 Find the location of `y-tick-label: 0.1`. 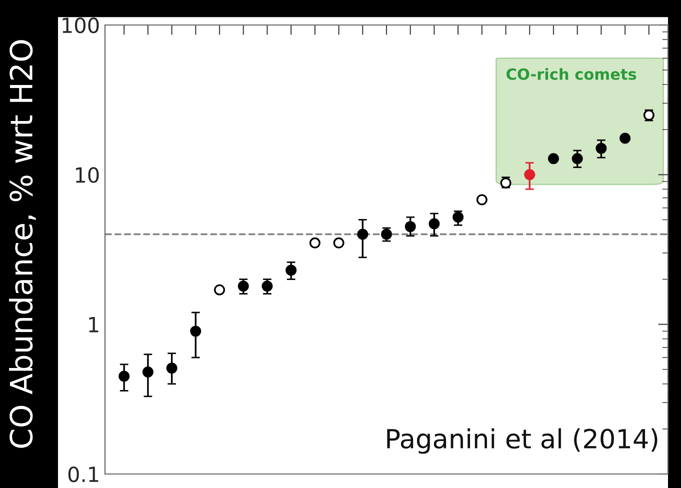

y-tick-label: 0.1 is located at coordinates (83, 474).